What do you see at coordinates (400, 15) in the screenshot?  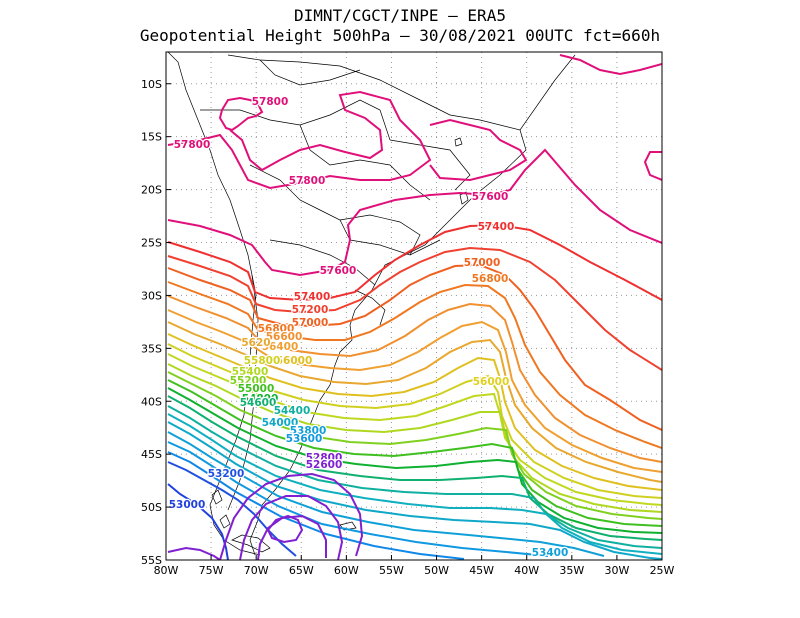 I see `map-title-line1: DIMNT/CGCT/INPE – ERA5` at bounding box center [400, 15].